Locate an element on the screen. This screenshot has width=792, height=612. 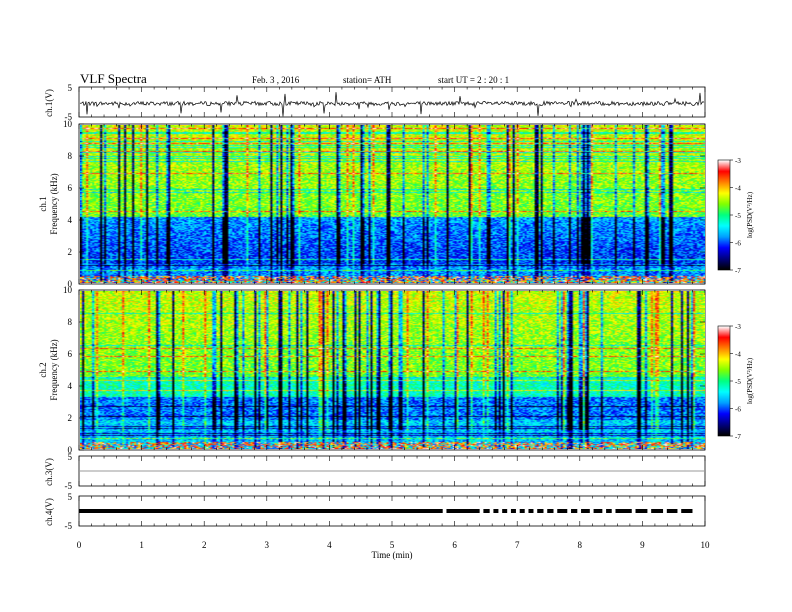
station-label: station= ATH is located at coordinates (367, 80).